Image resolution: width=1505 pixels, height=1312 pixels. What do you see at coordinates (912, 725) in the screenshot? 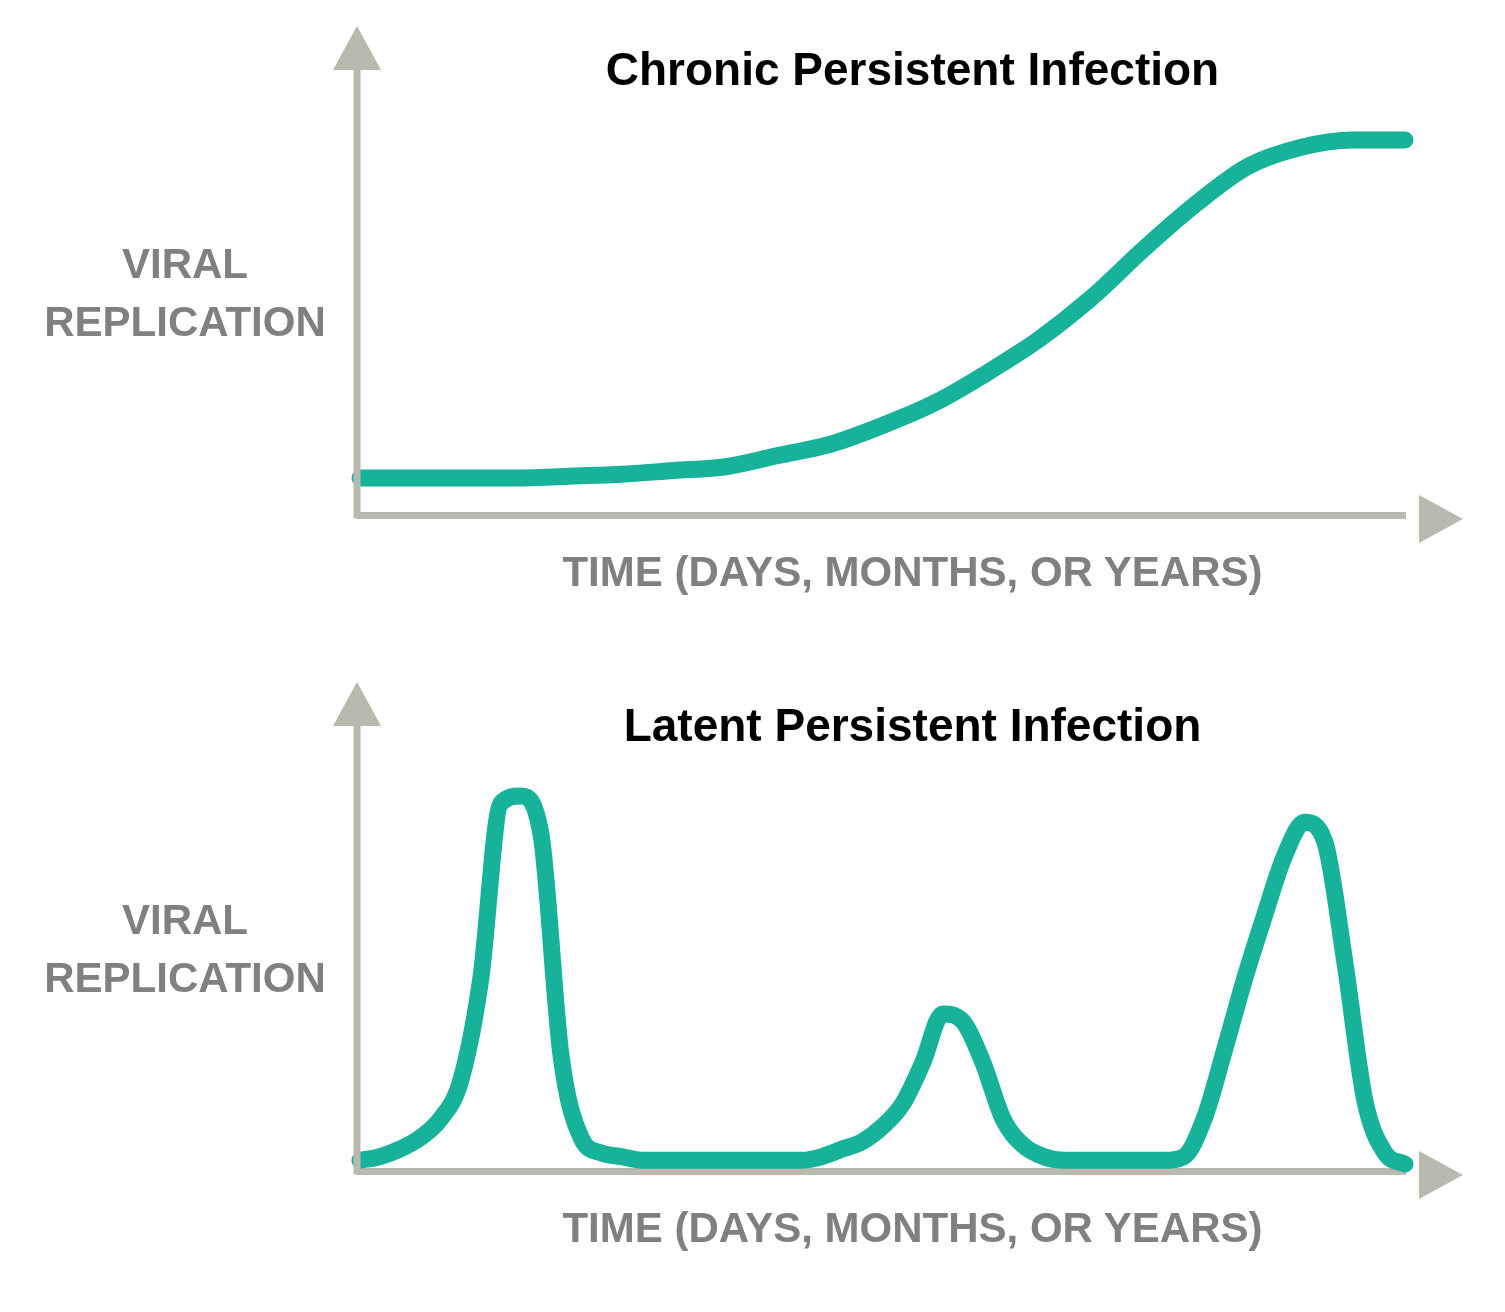
I see `chart-title: Latent Persistent Infection` at bounding box center [912, 725].